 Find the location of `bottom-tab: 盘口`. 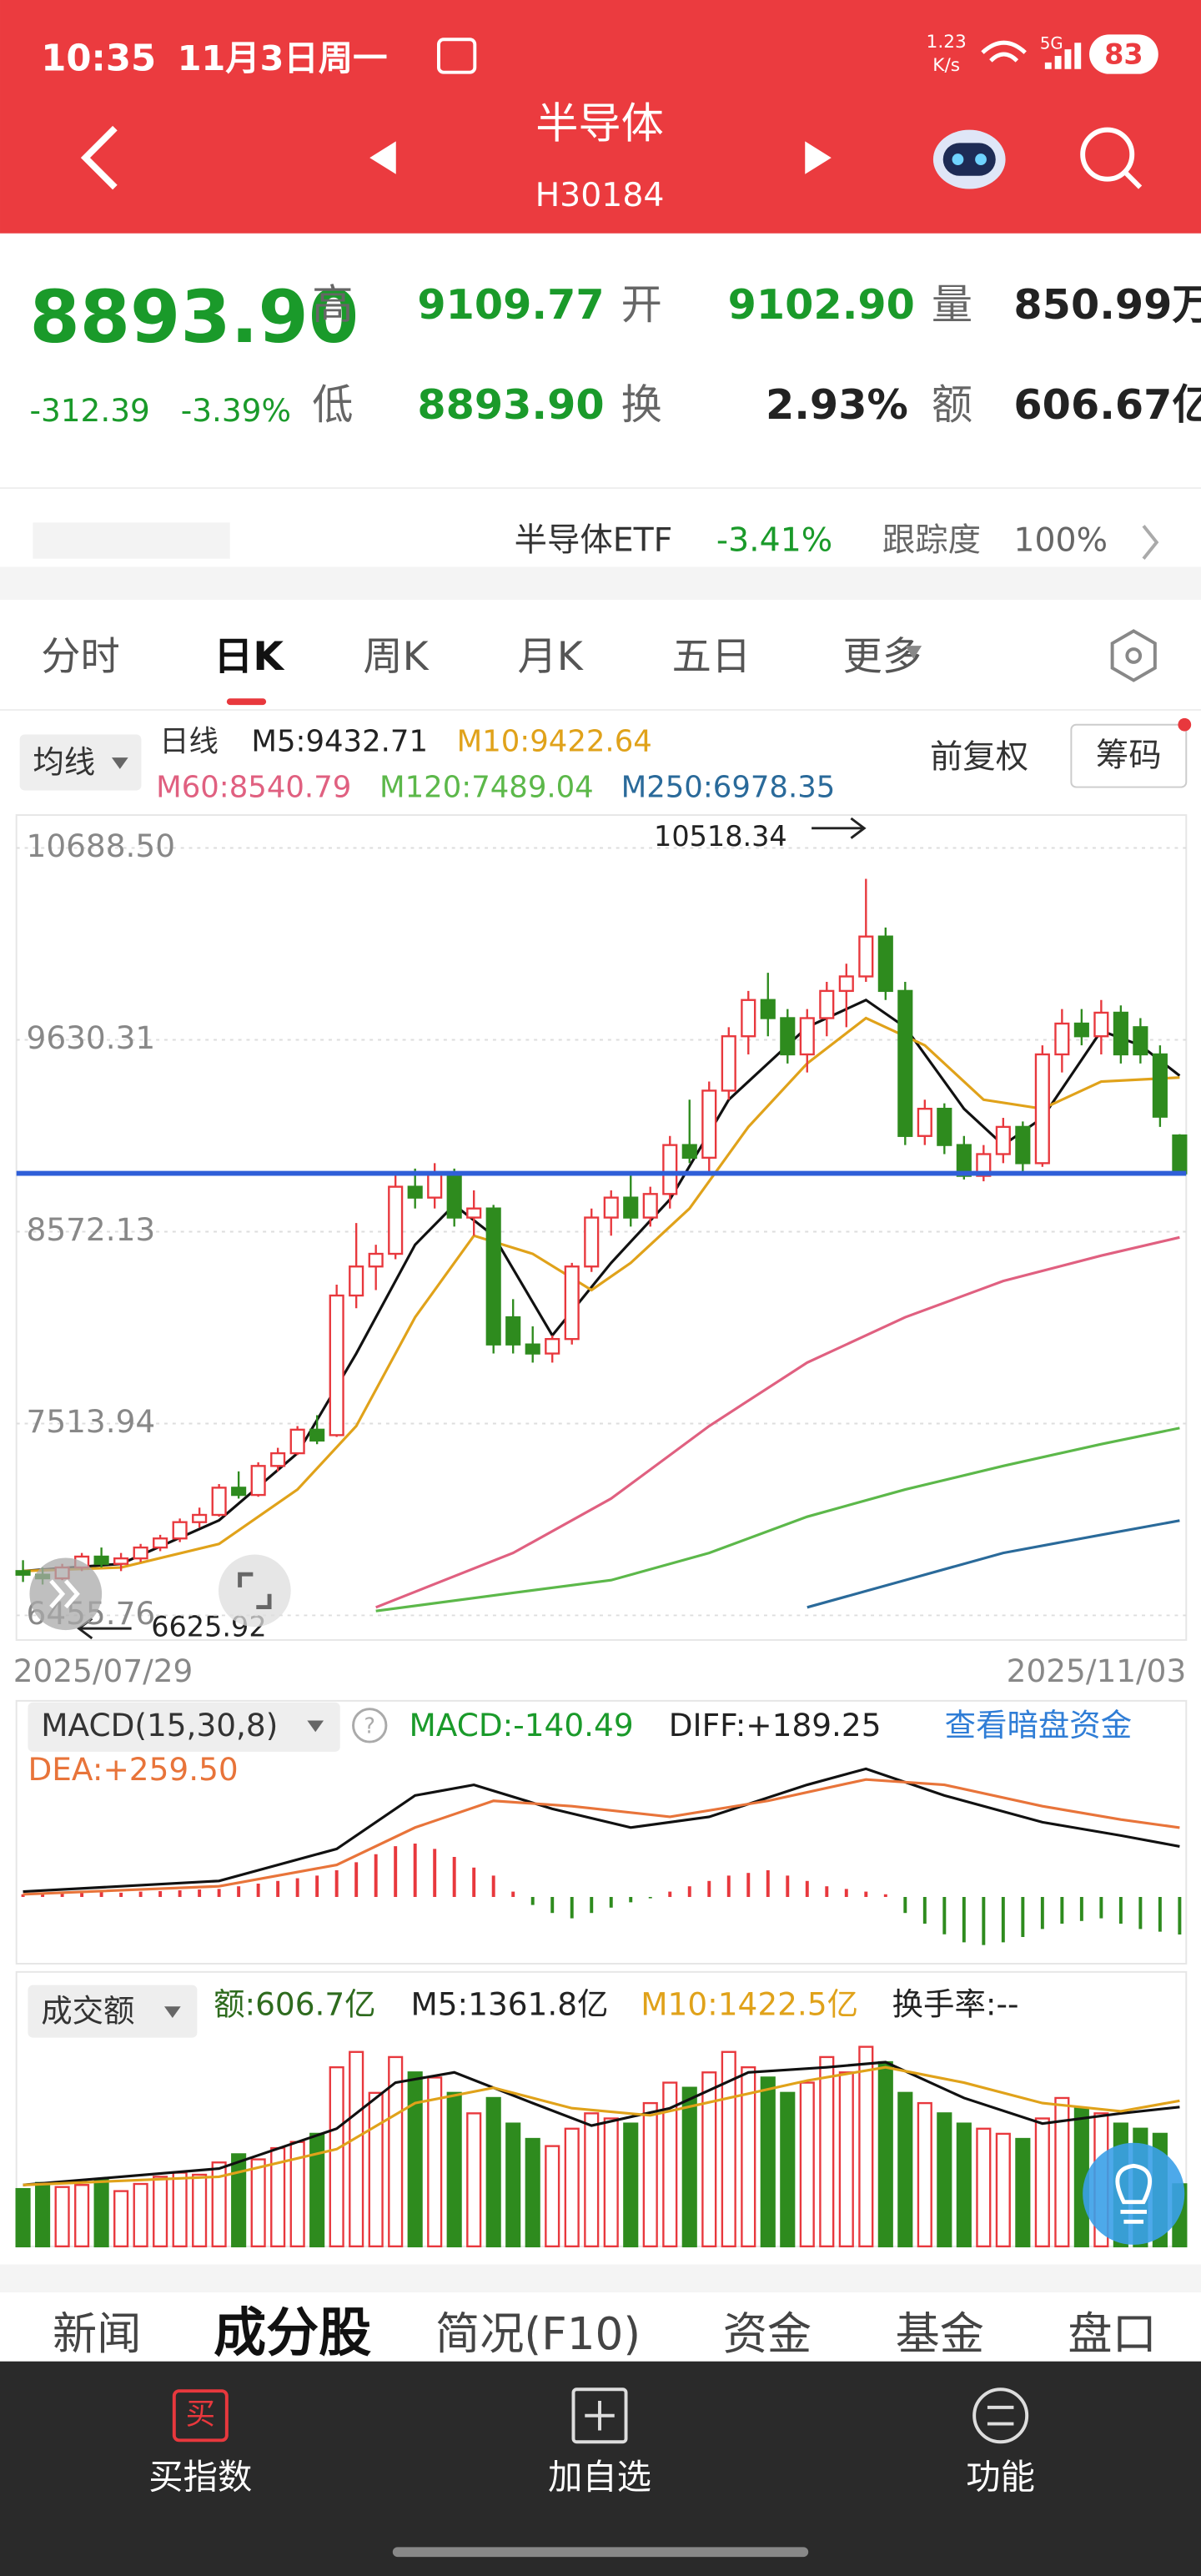

bottom-tab: 盘口 is located at coordinates (1112, 2334).